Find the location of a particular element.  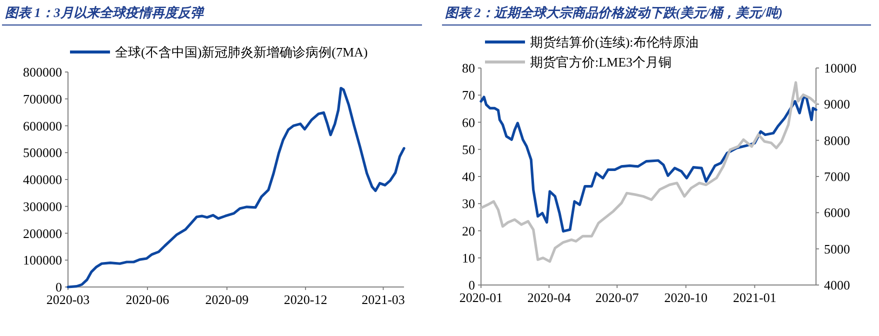

legend-label: 全球(不含中国)新冠肺炎新增确诊病例(7MA) is located at coordinates (241, 52).